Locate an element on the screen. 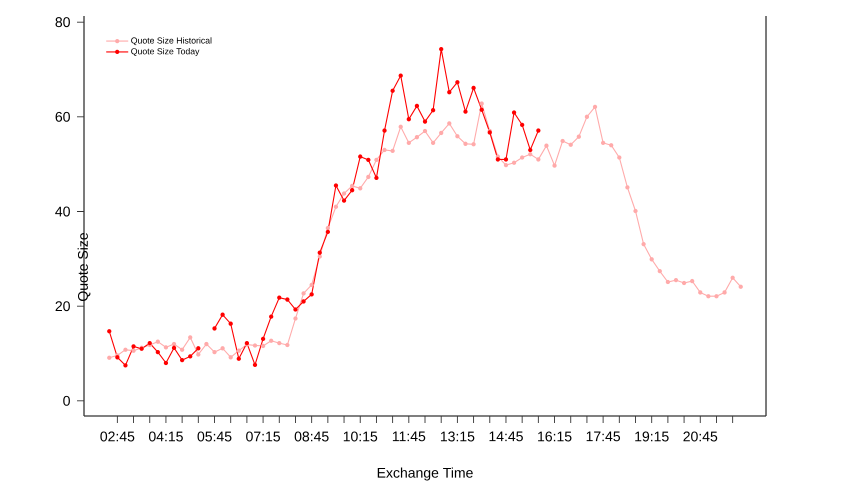 The width and height of the screenshot is (850, 500). y-tick-label: 80 is located at coordinates (63, 22).